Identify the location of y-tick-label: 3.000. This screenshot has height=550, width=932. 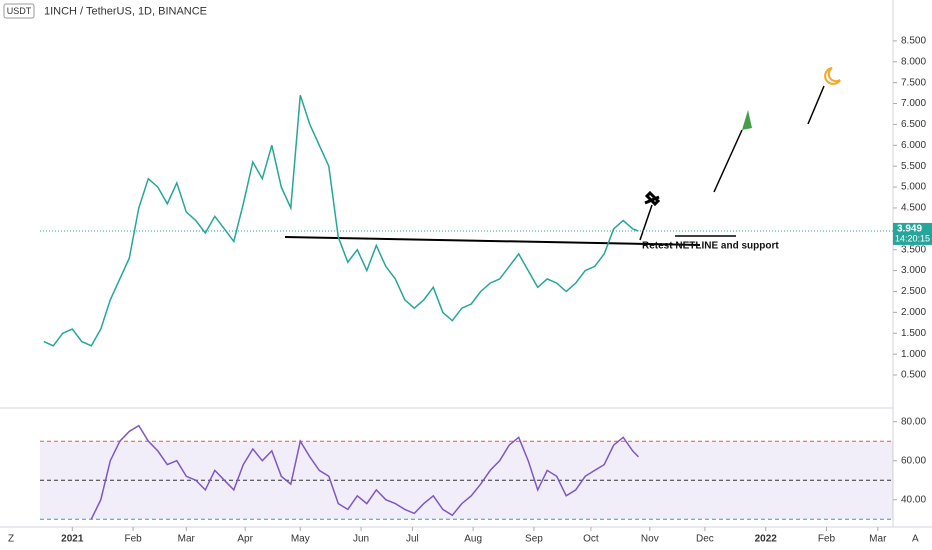
(913, 270).